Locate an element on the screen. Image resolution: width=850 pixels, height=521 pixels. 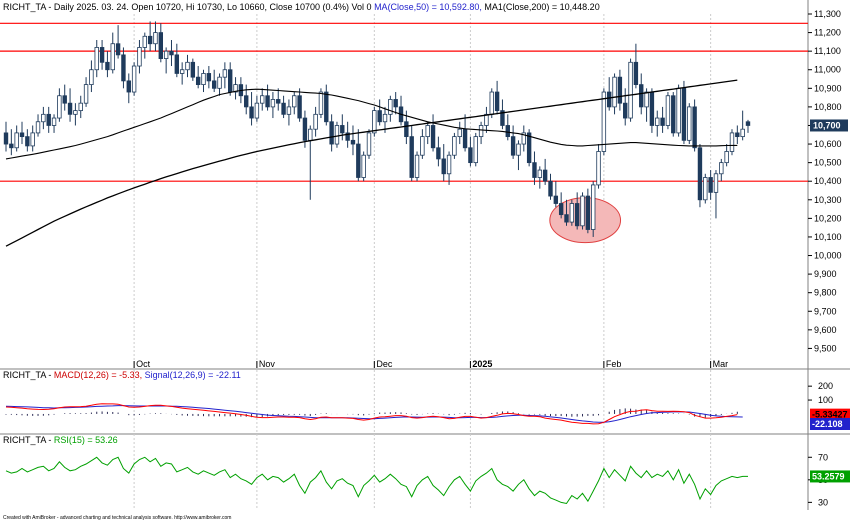
rsi-line is located at coordinates (376, 480).